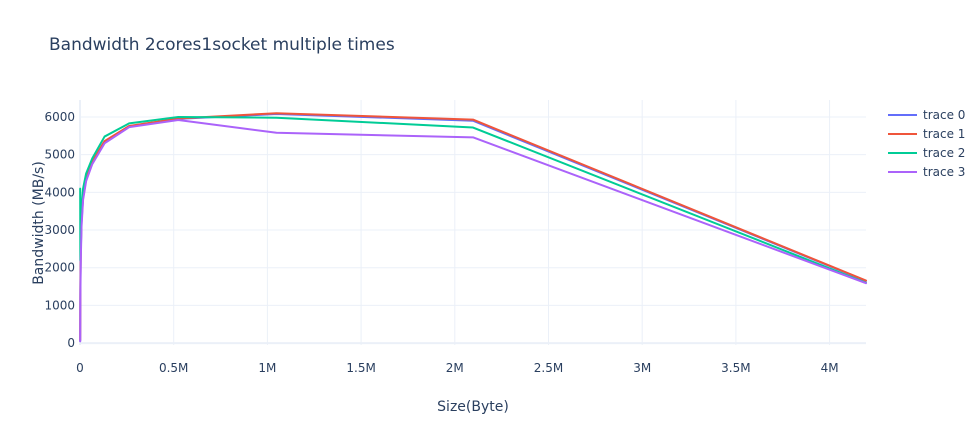  What do you see at coordinates (944, 172) in the screenshot?
I see `legend-label: trace 3` at bounding box center [944, 172].